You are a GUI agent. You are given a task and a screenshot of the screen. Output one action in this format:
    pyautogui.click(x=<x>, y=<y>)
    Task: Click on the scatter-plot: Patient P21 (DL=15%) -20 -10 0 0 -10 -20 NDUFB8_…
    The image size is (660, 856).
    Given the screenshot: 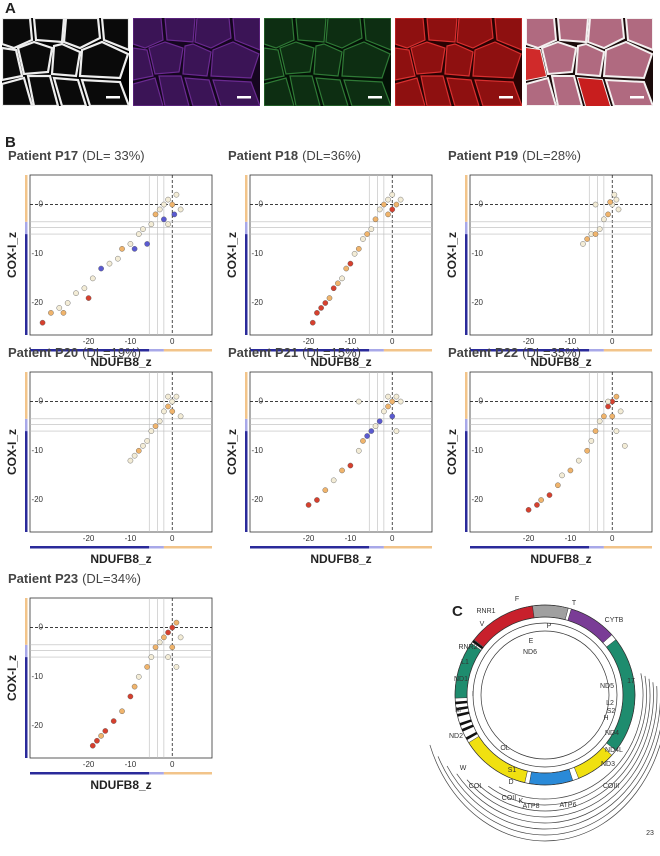 What is the action you would take?
    pyautogui.click(x=329, y=455)
    